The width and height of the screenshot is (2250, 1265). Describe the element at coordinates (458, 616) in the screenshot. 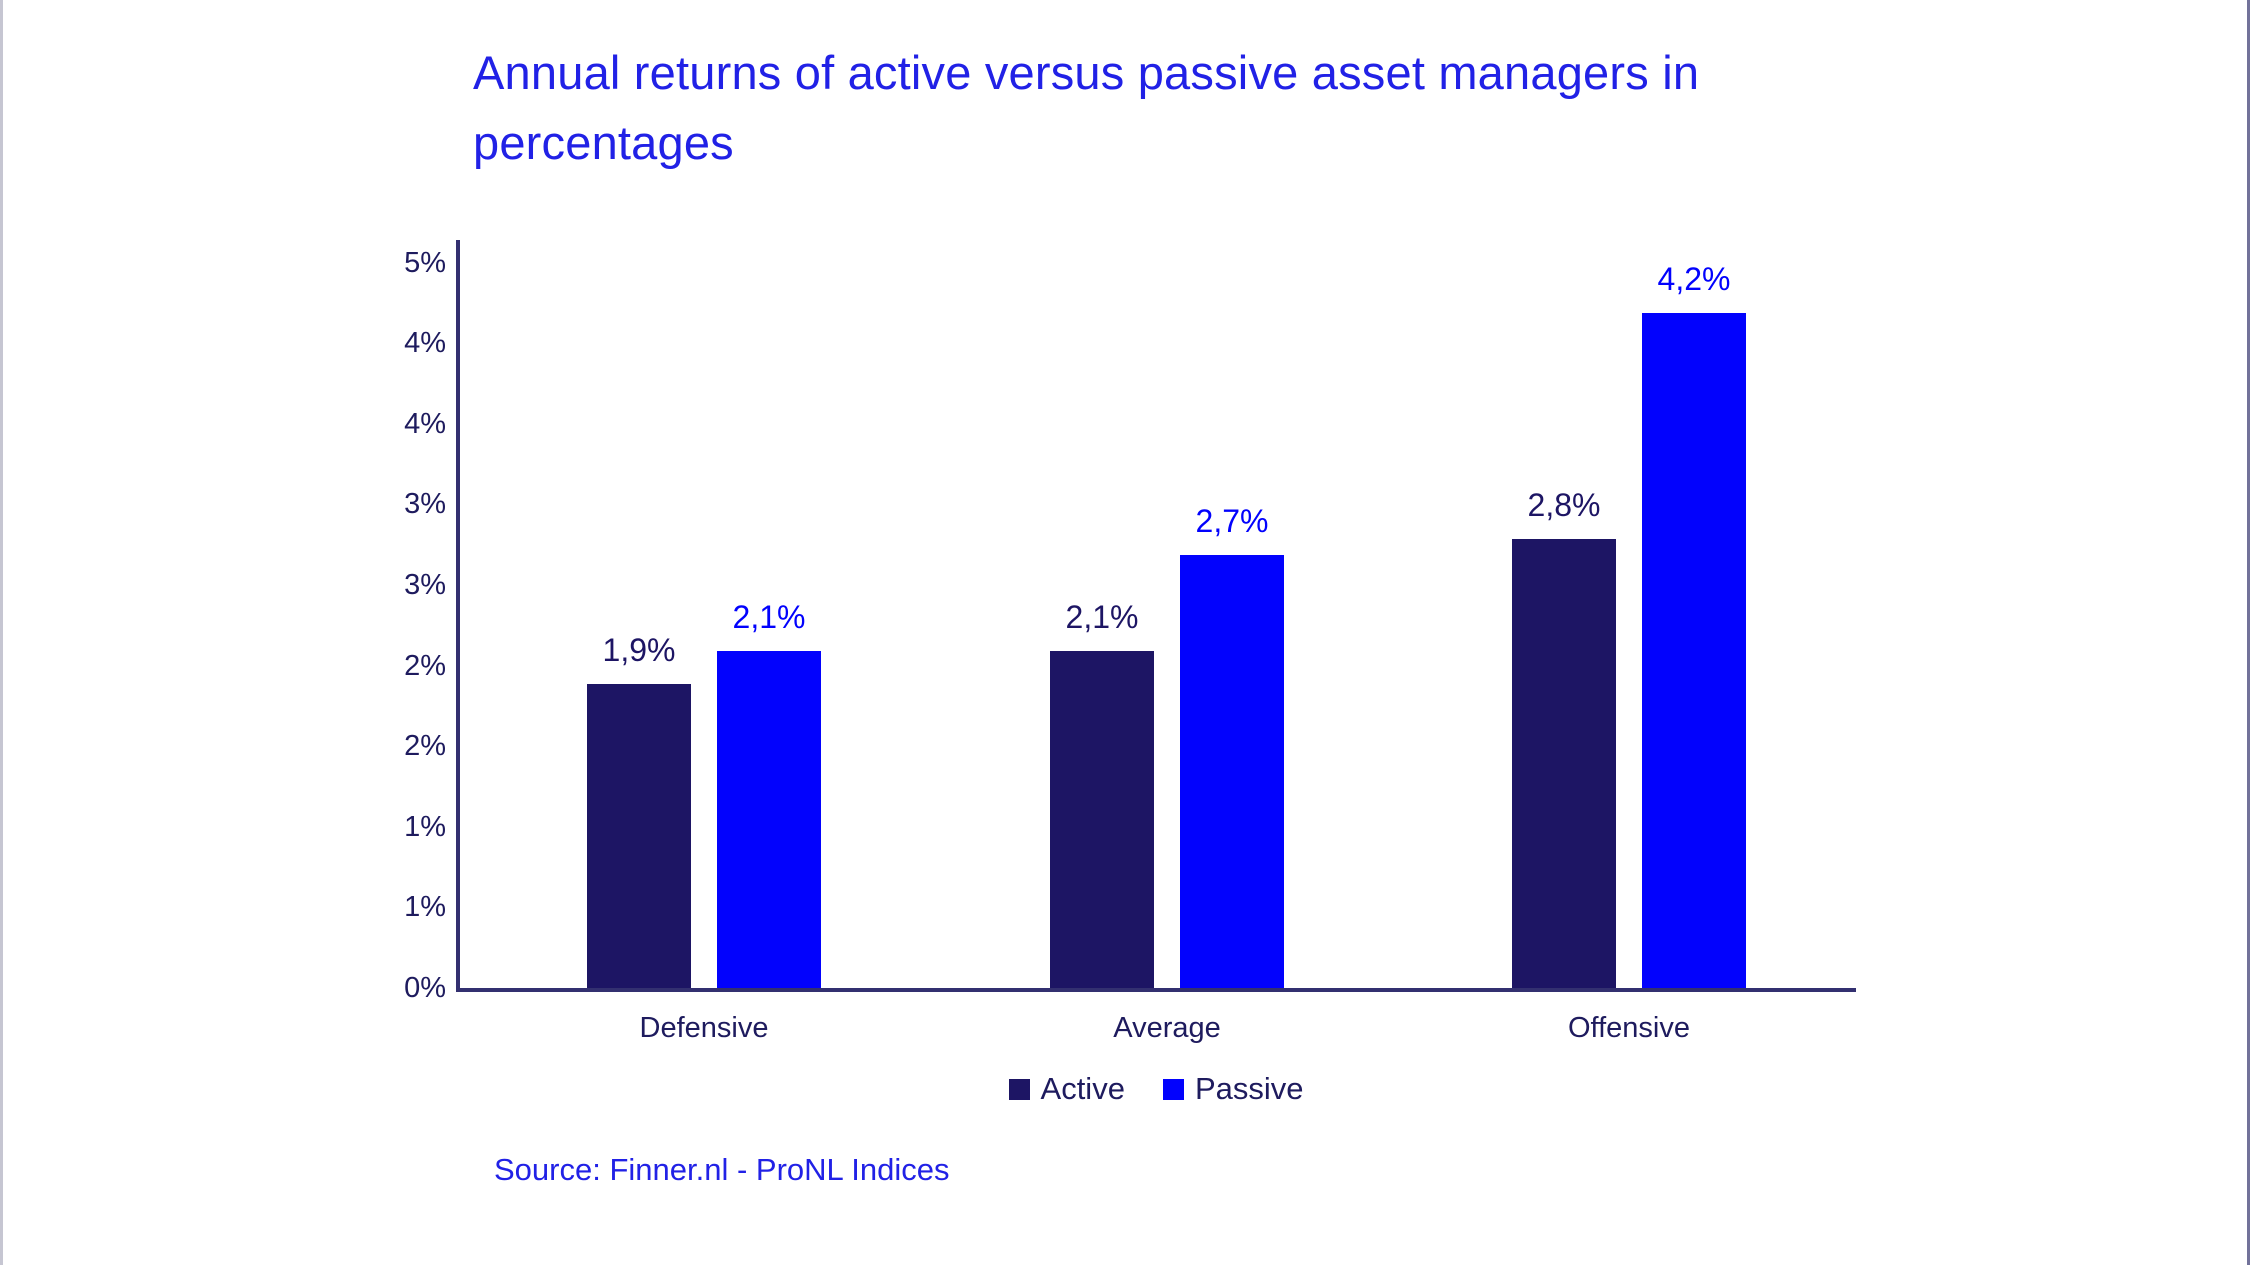

I see `y-axis-line` at that location.